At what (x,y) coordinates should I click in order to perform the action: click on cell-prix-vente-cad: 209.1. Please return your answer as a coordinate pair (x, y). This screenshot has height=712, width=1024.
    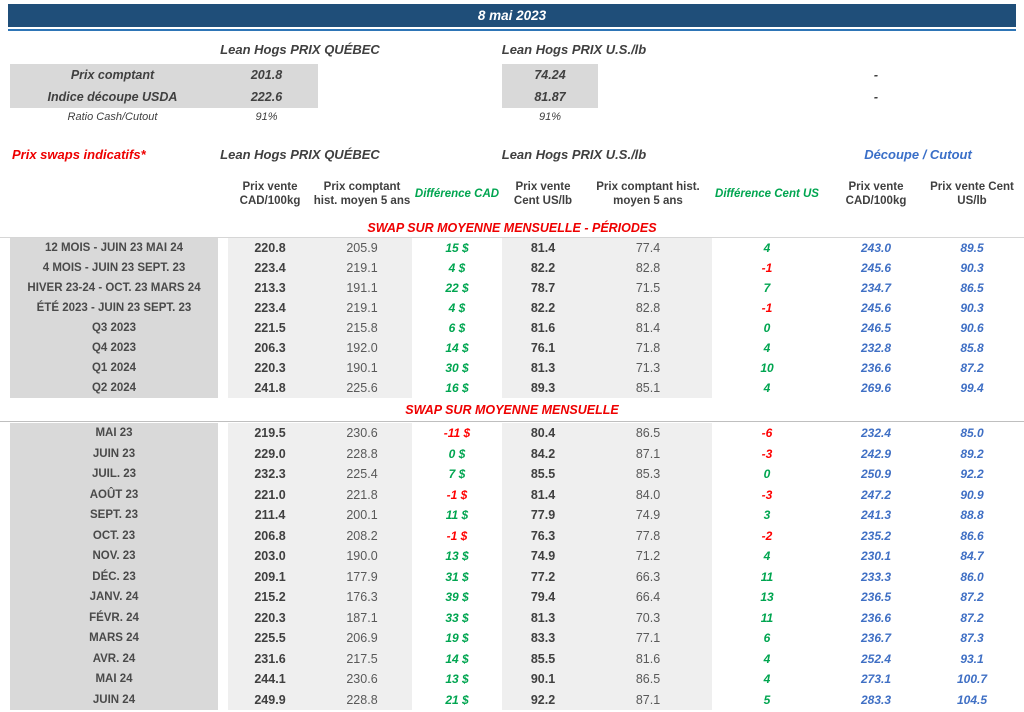
    Looking at the image, I should click on (270, 576).